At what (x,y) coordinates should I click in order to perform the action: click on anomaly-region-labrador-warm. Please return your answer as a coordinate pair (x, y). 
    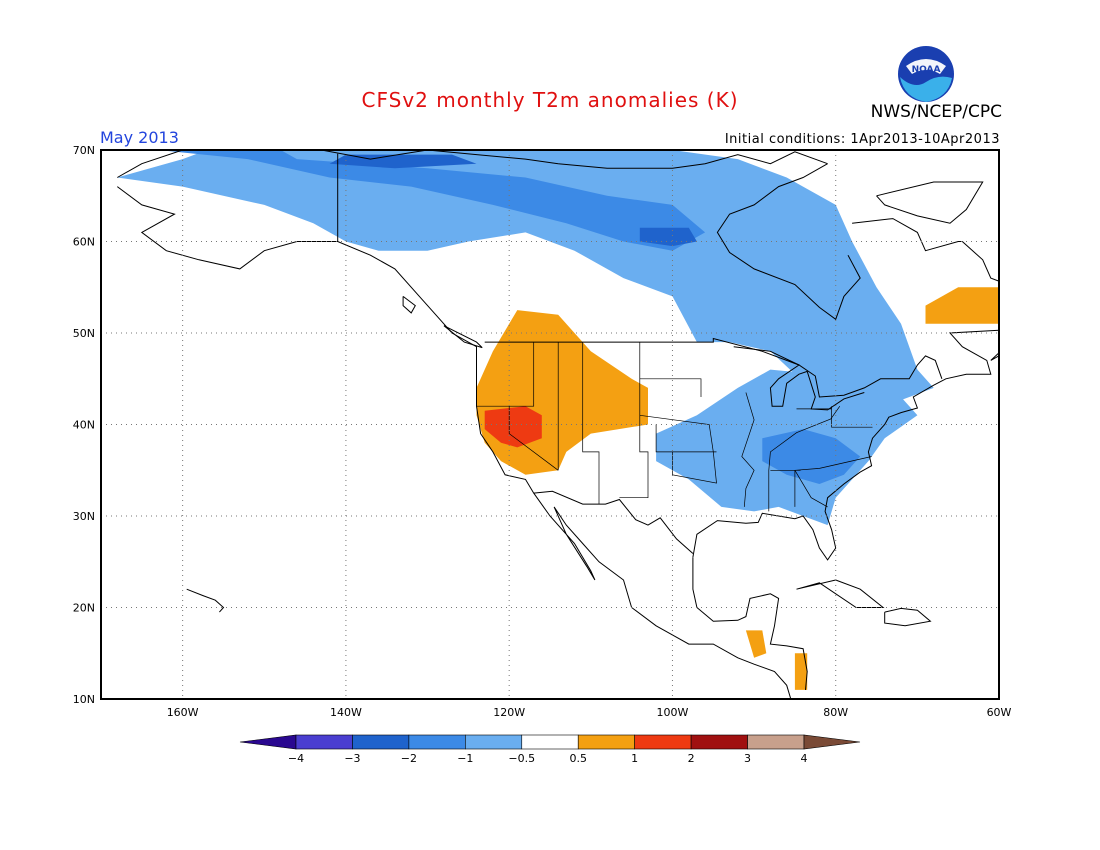
    Looking at the image, I should click on (962, 305).